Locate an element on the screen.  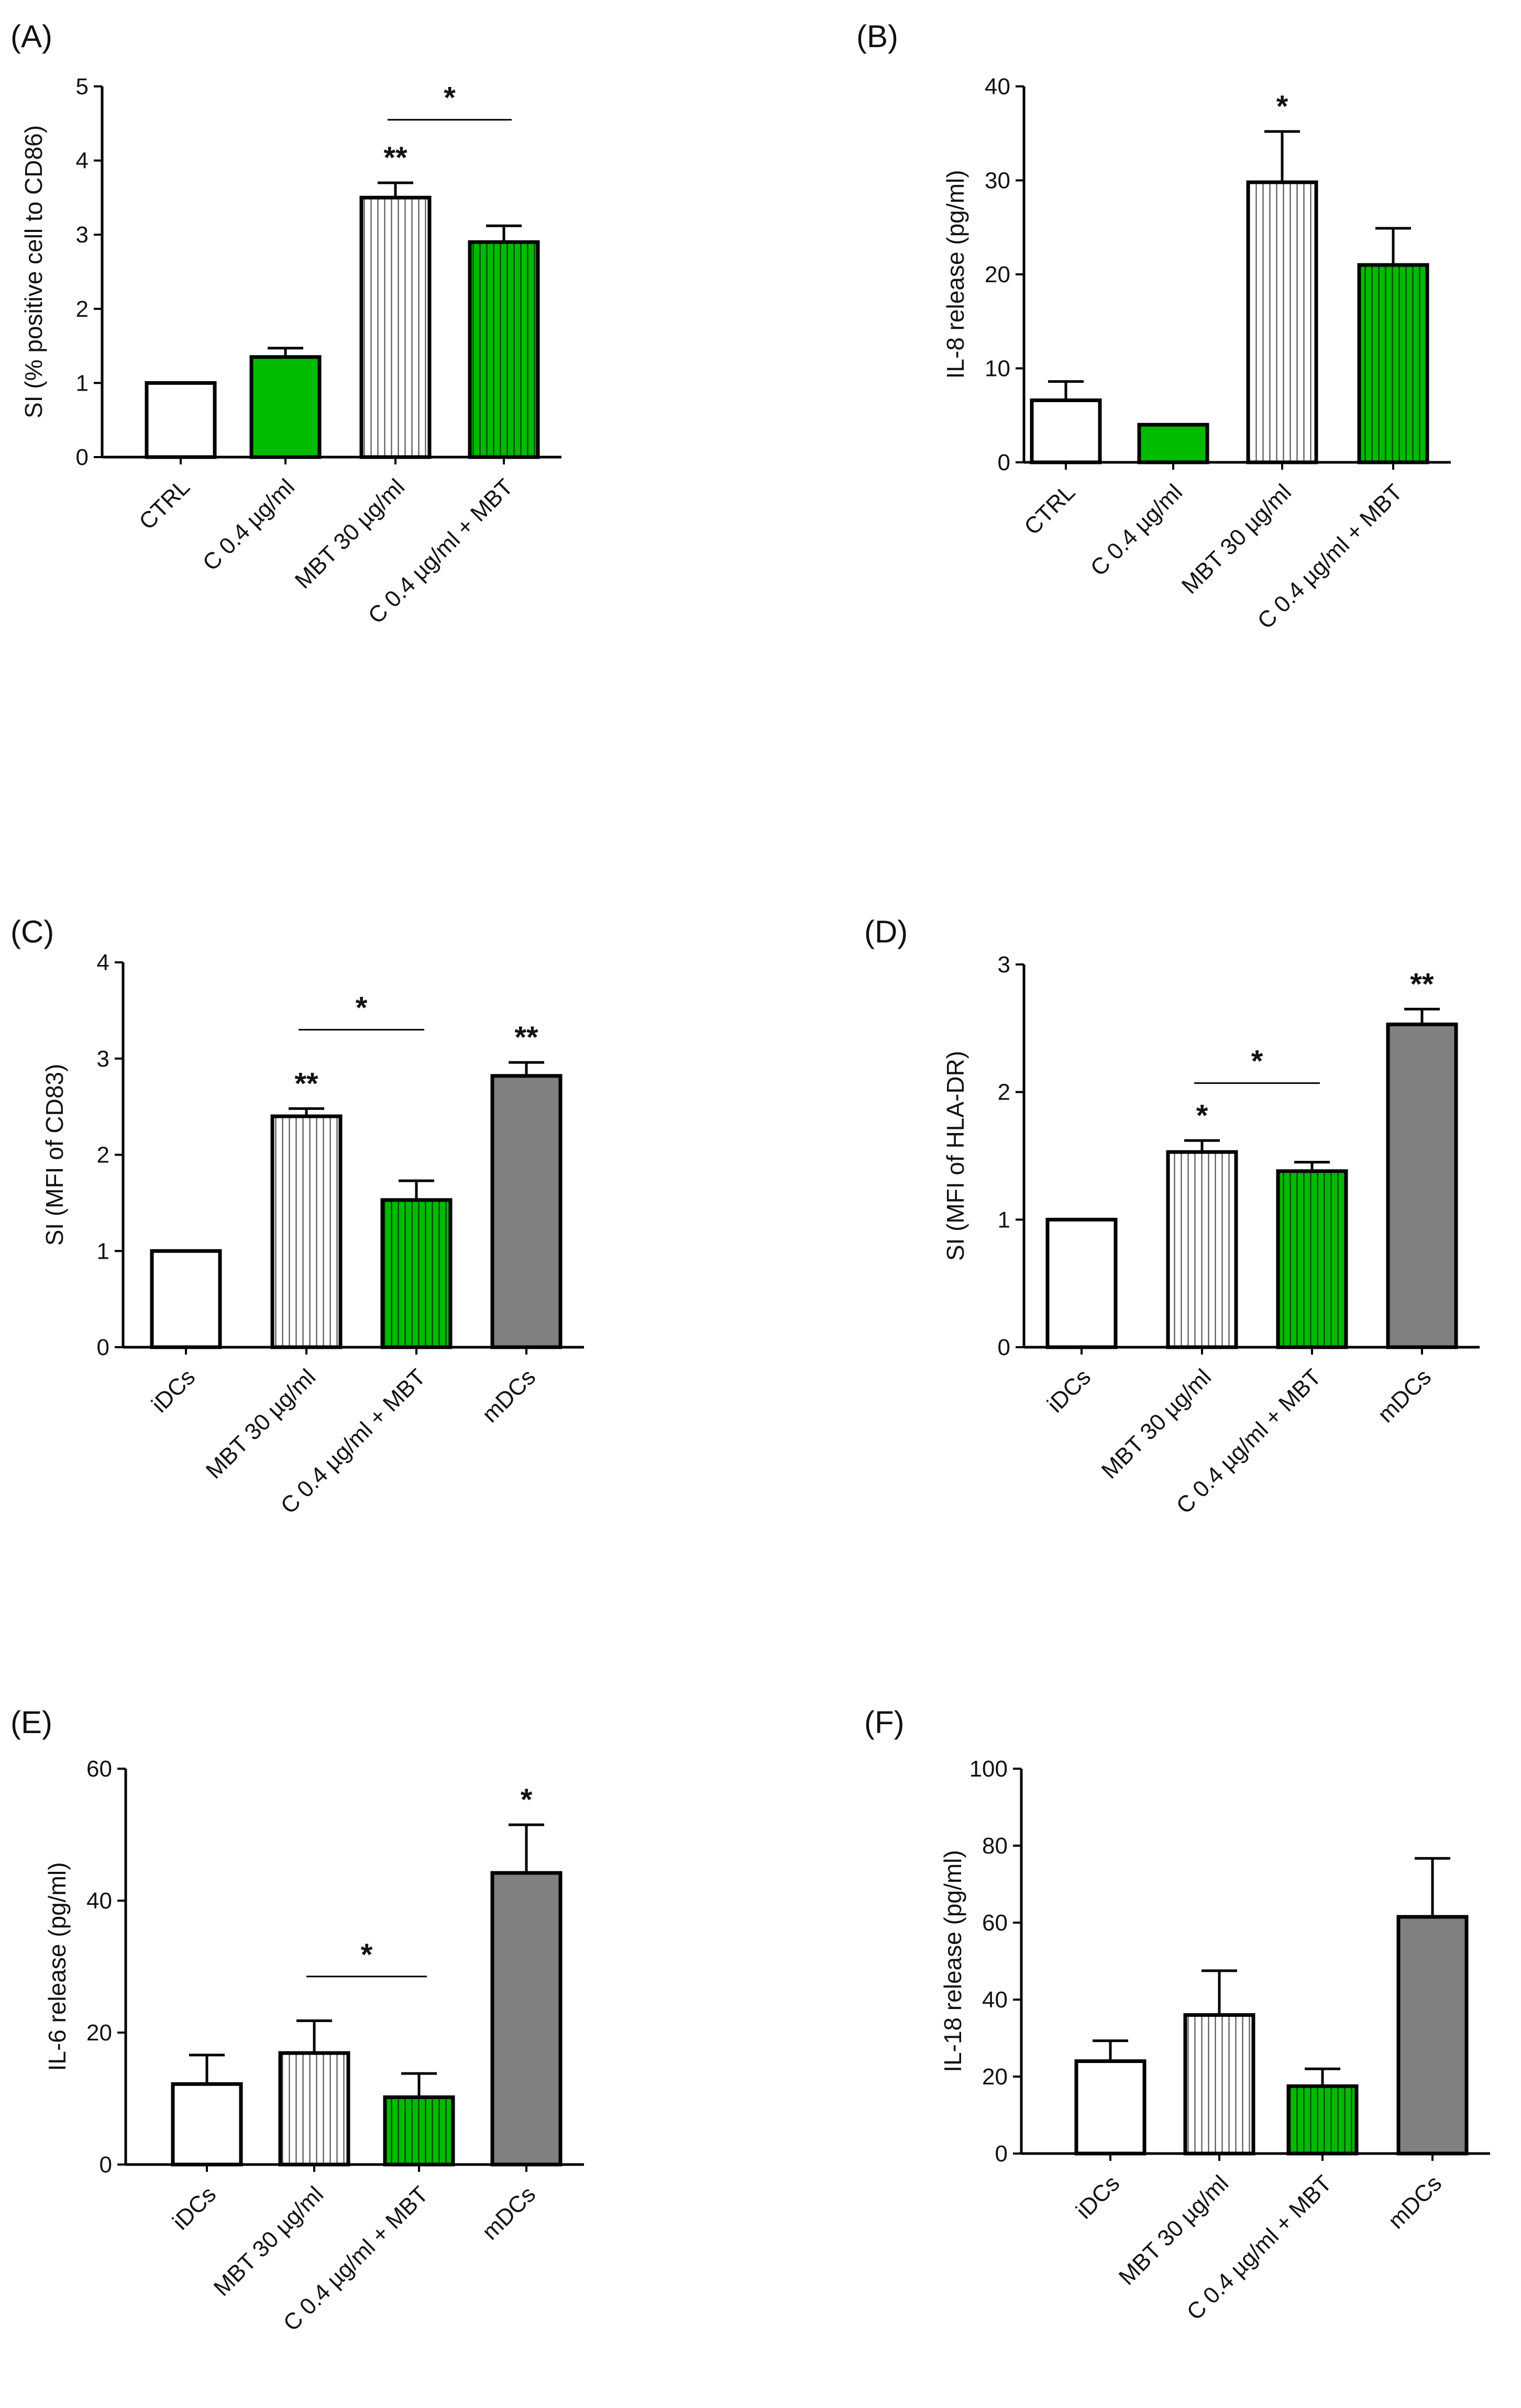
y-axis-label: IL-18 release (pg/ml) is located at coordinates (952, 1961).